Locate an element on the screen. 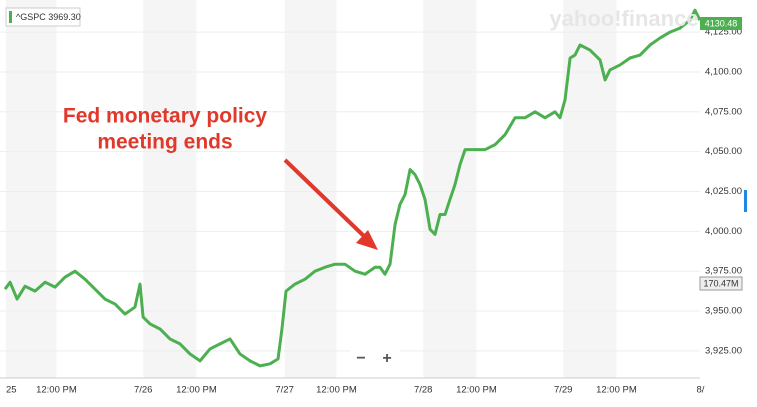 Image resolution: width=757 pixels, height=407 pixels. y-tick-label: 3,925.00 is located at coordinates (723, 350).